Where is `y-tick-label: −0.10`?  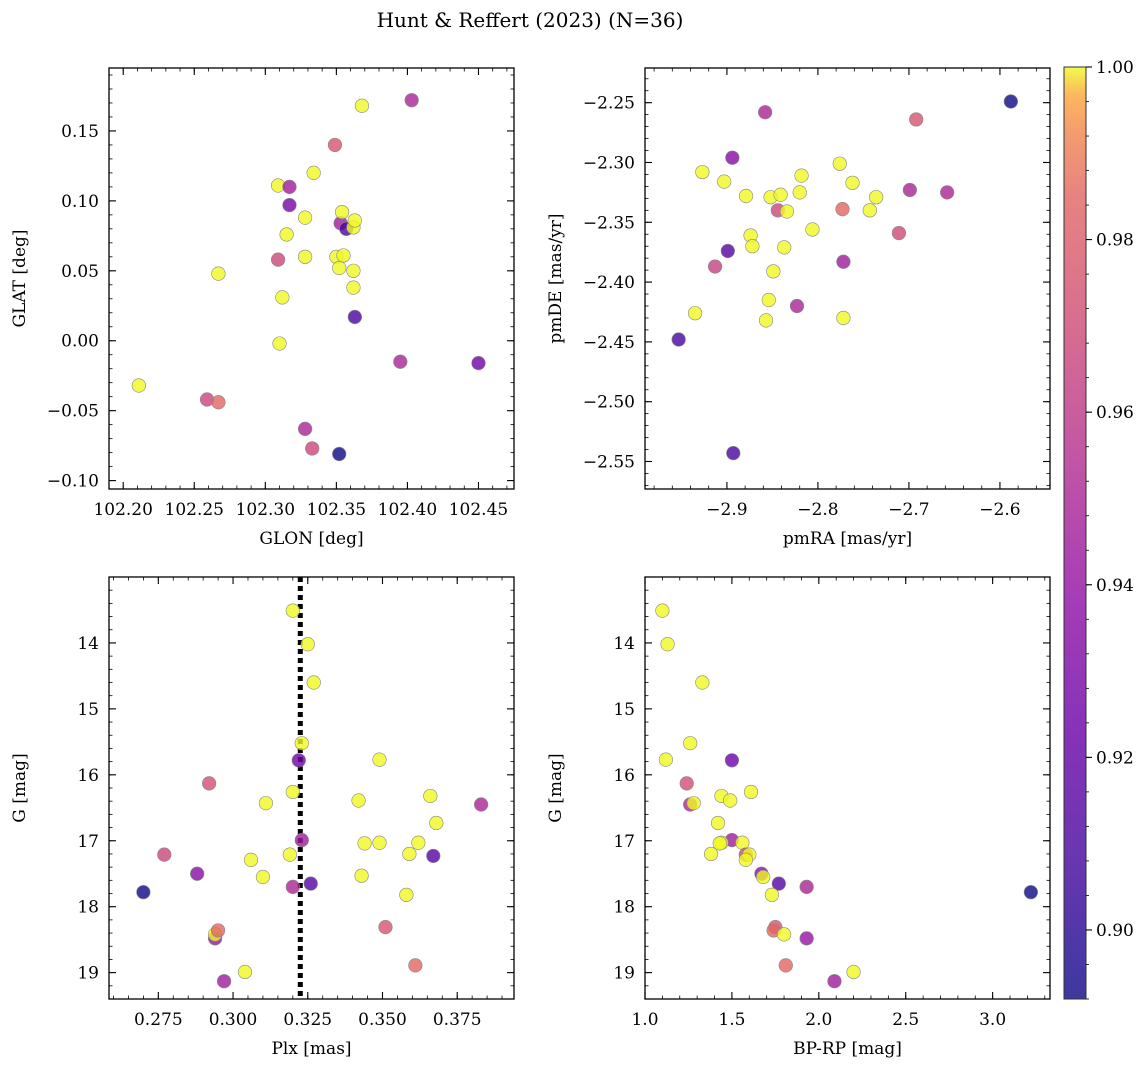 y-tick-label: −0.10 is located at coordinates (73, 482).